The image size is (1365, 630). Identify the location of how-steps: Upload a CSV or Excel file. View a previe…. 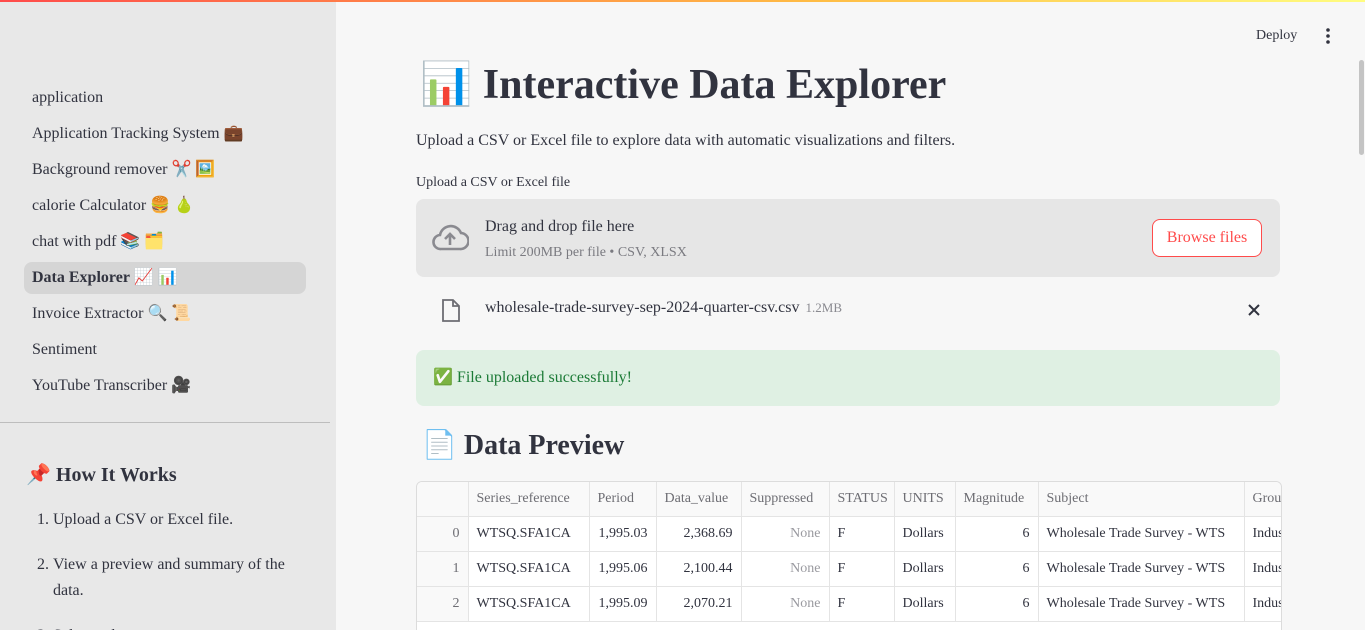
(162, 568).